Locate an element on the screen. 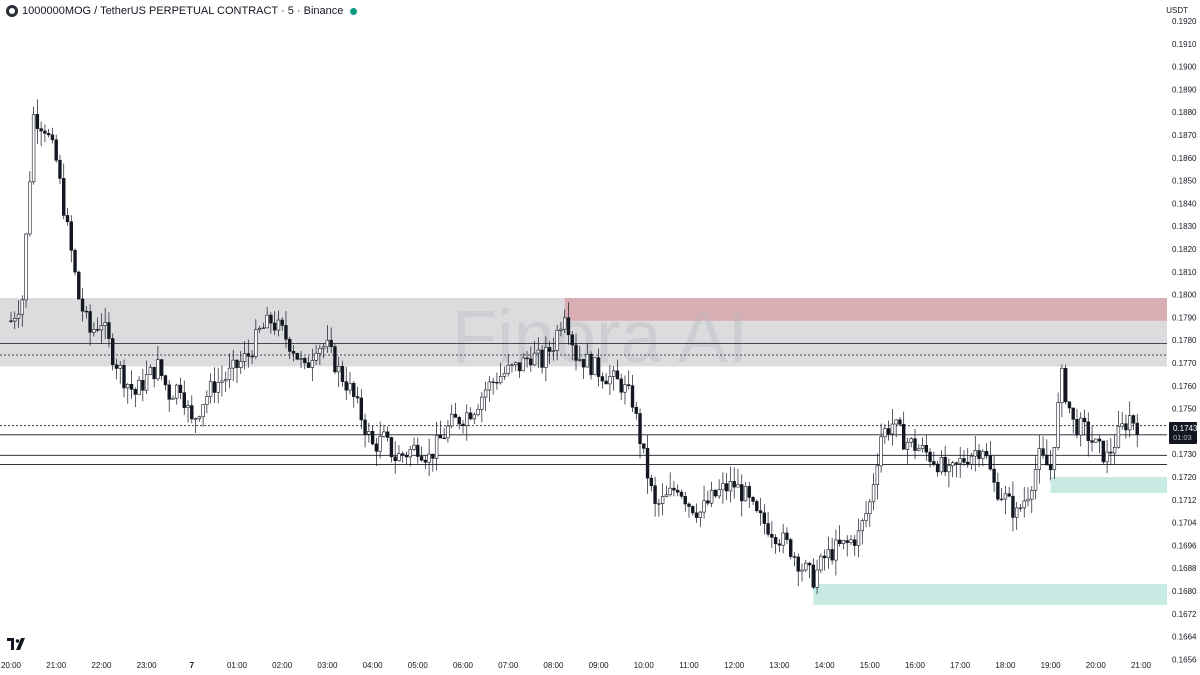 The width and height of the screenshot is (1200, 675). x-axis-tick-label: 06:00 is located at coordinates (463, 665).